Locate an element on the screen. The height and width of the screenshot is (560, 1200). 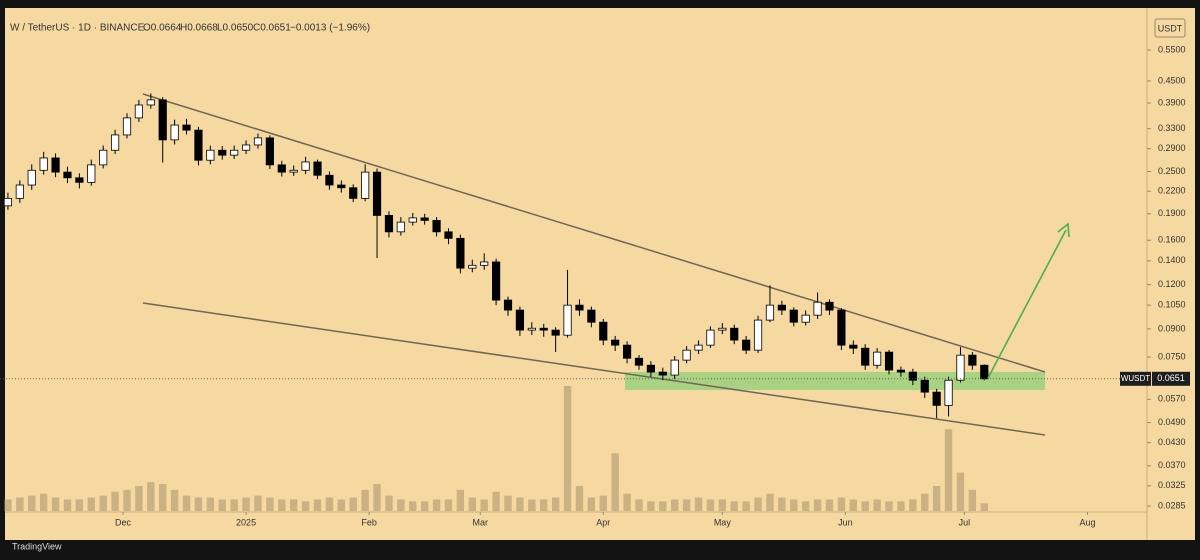
x-tick-label: Jun is located at coordinates (845, 522).